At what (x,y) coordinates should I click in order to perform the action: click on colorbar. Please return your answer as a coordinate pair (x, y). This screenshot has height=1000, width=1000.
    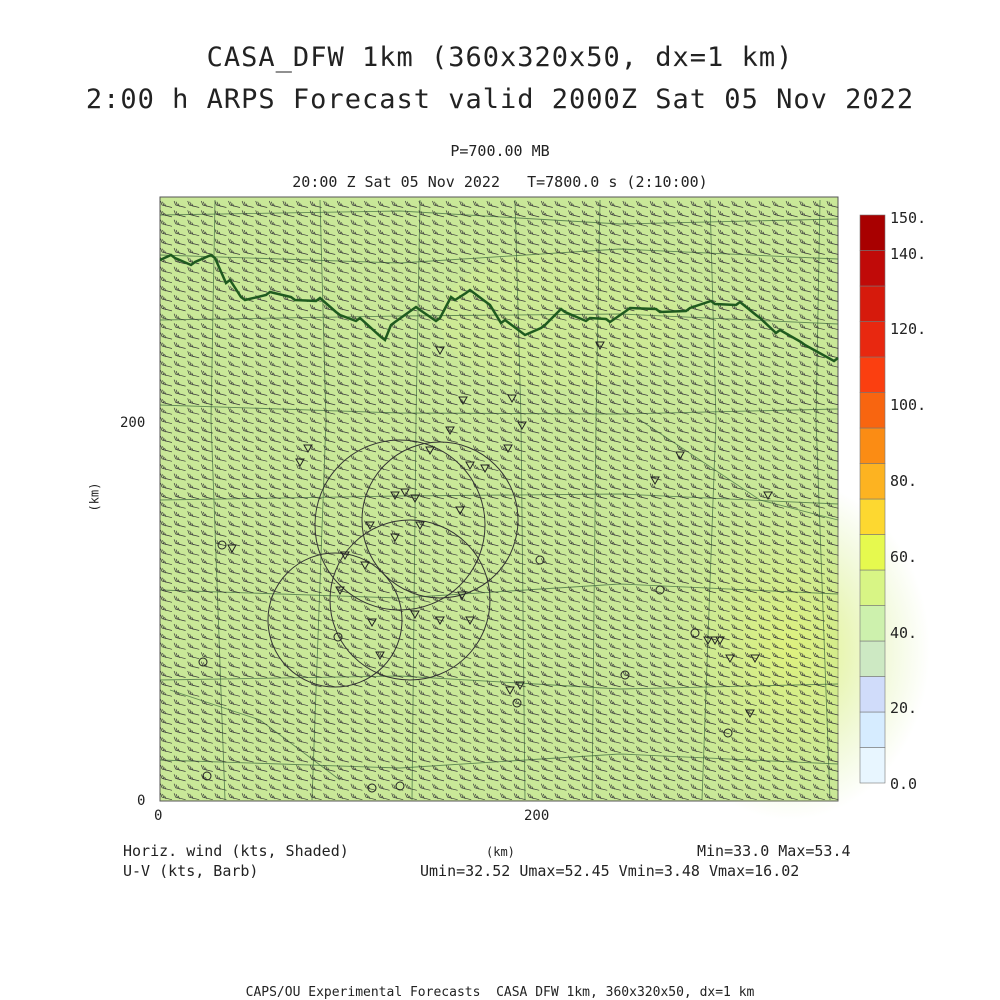
    Looking at the image, I should click on (872, 499).